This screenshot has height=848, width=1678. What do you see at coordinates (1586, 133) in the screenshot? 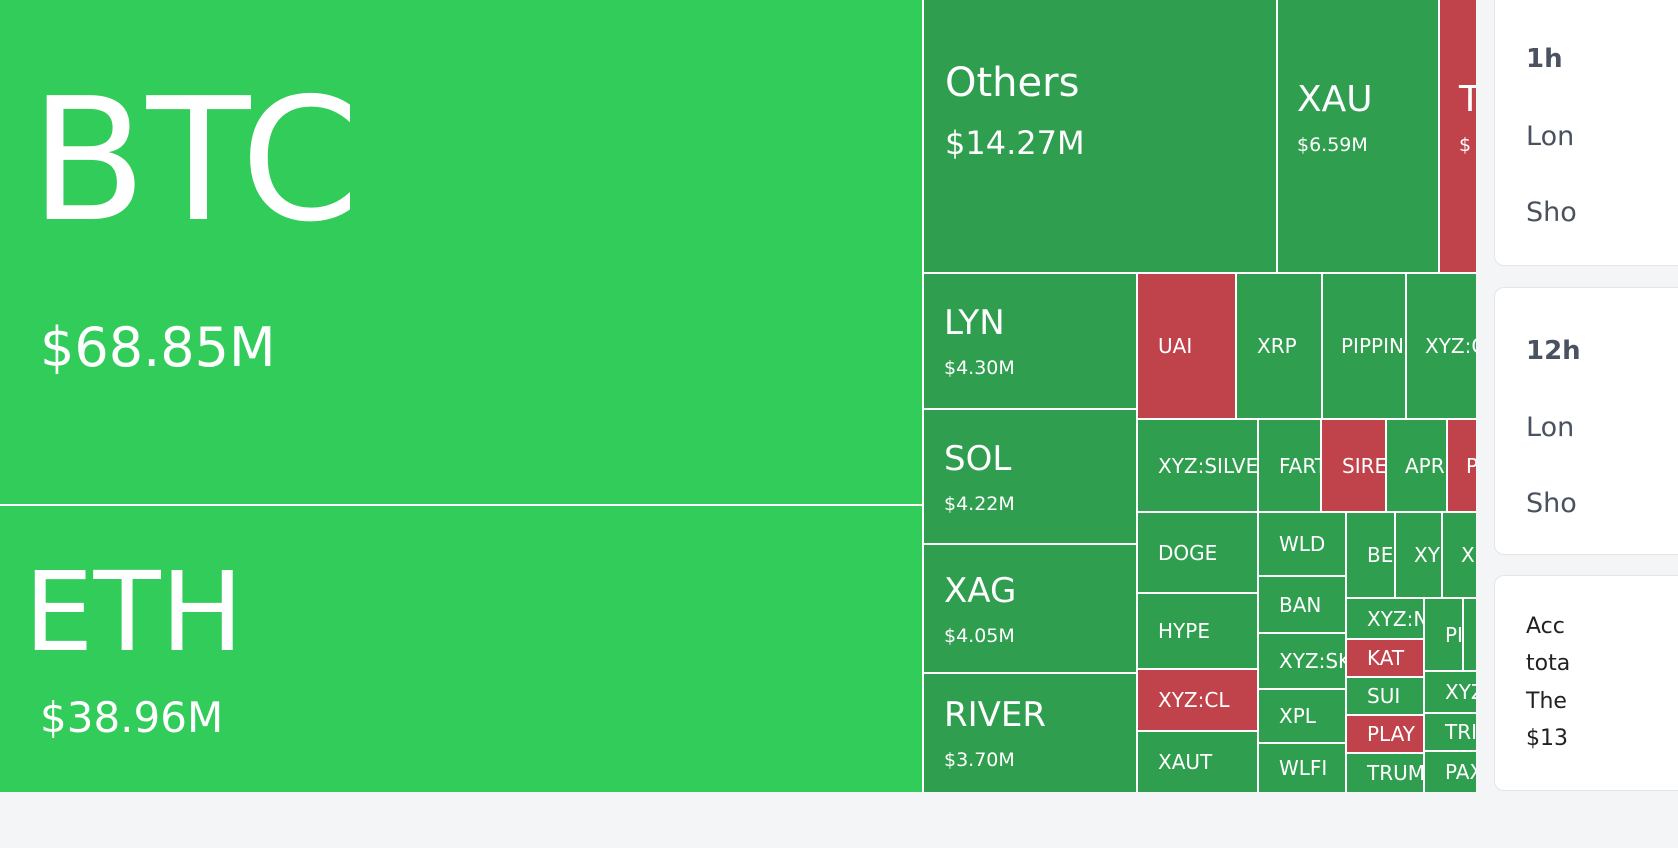
I see `card-1h: 1h Lon Sho` at bounding box center [1586, 133].